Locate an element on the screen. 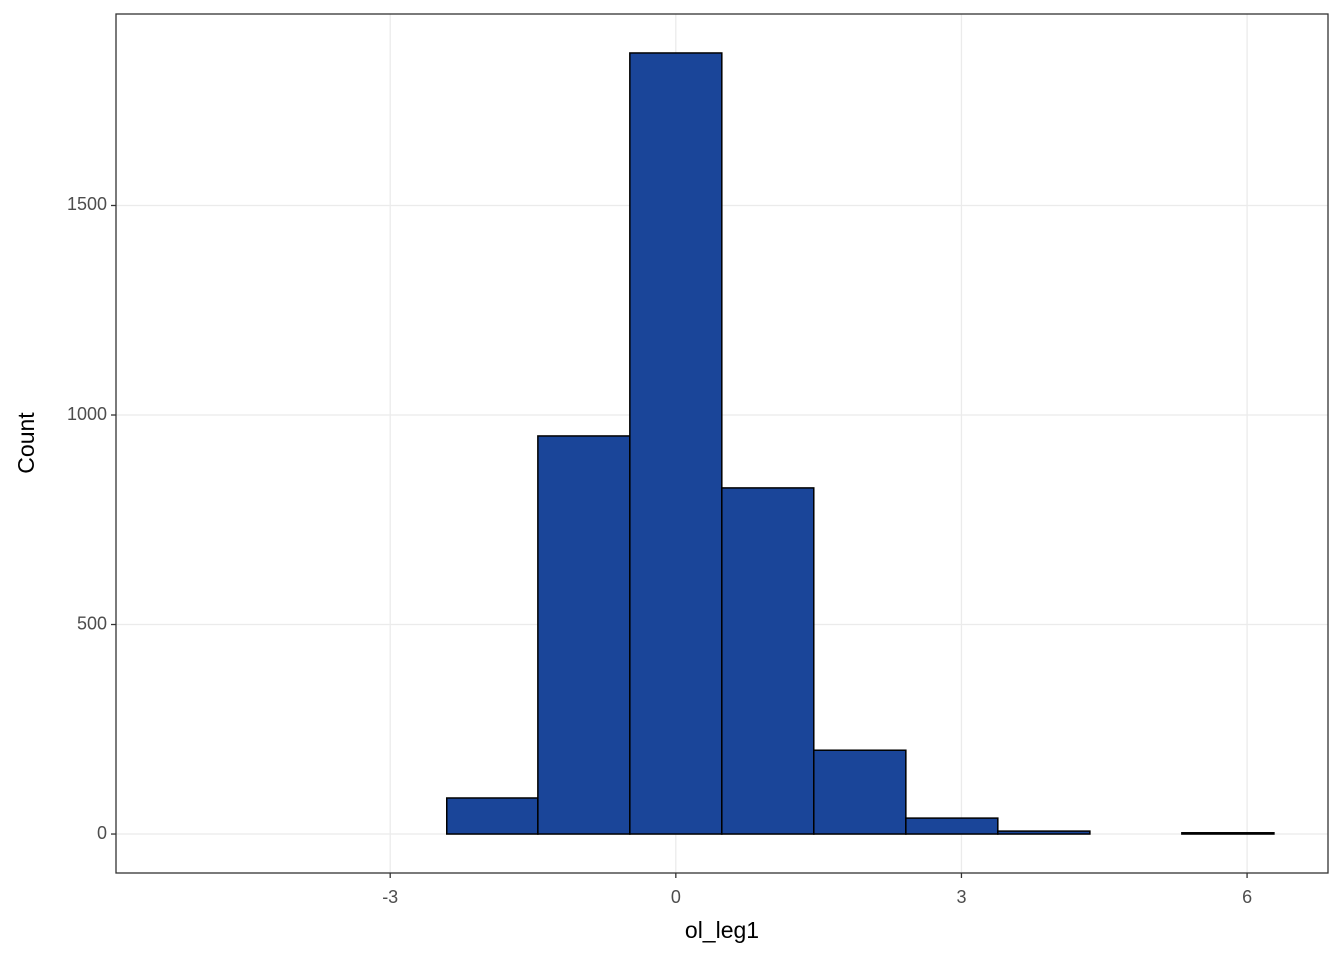 This screenshot has width=1344, height=960. x-axis-title: ol_leg1 is located at coordinates (722, 930).